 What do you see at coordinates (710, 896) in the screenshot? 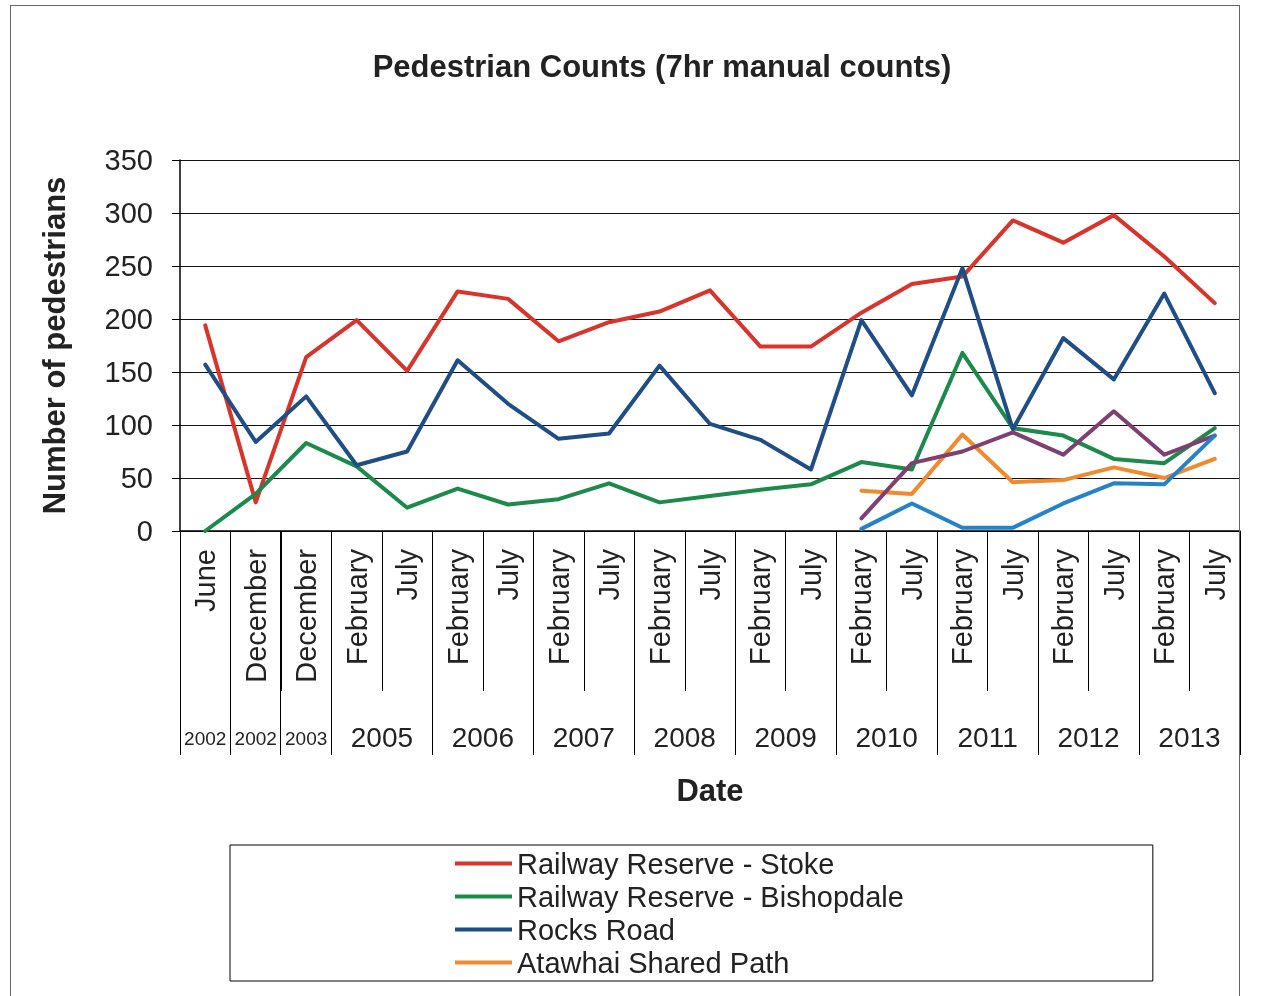
I see `legend-label: Railway Reserve - Bishopdale` at bounding box center [710, 896].